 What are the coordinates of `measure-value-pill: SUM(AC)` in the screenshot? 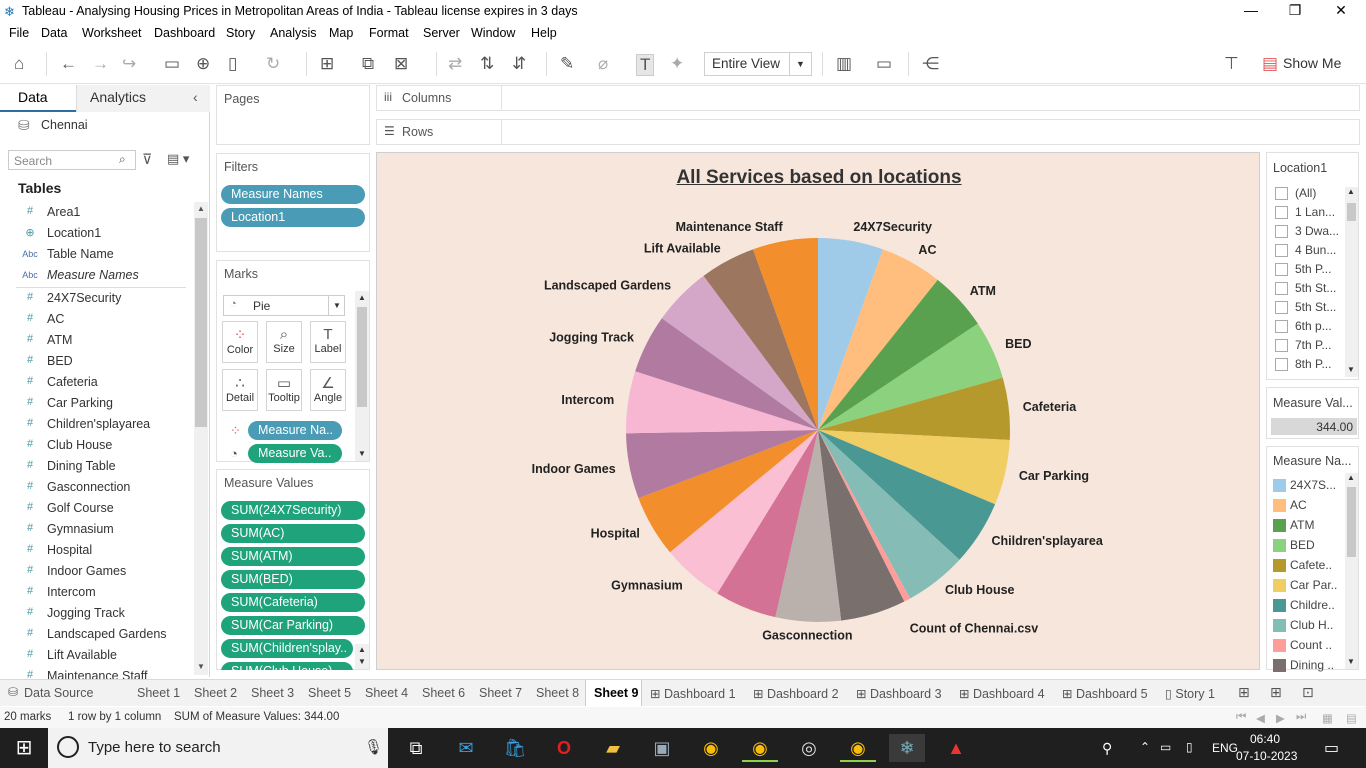 It's located at (293, 533).